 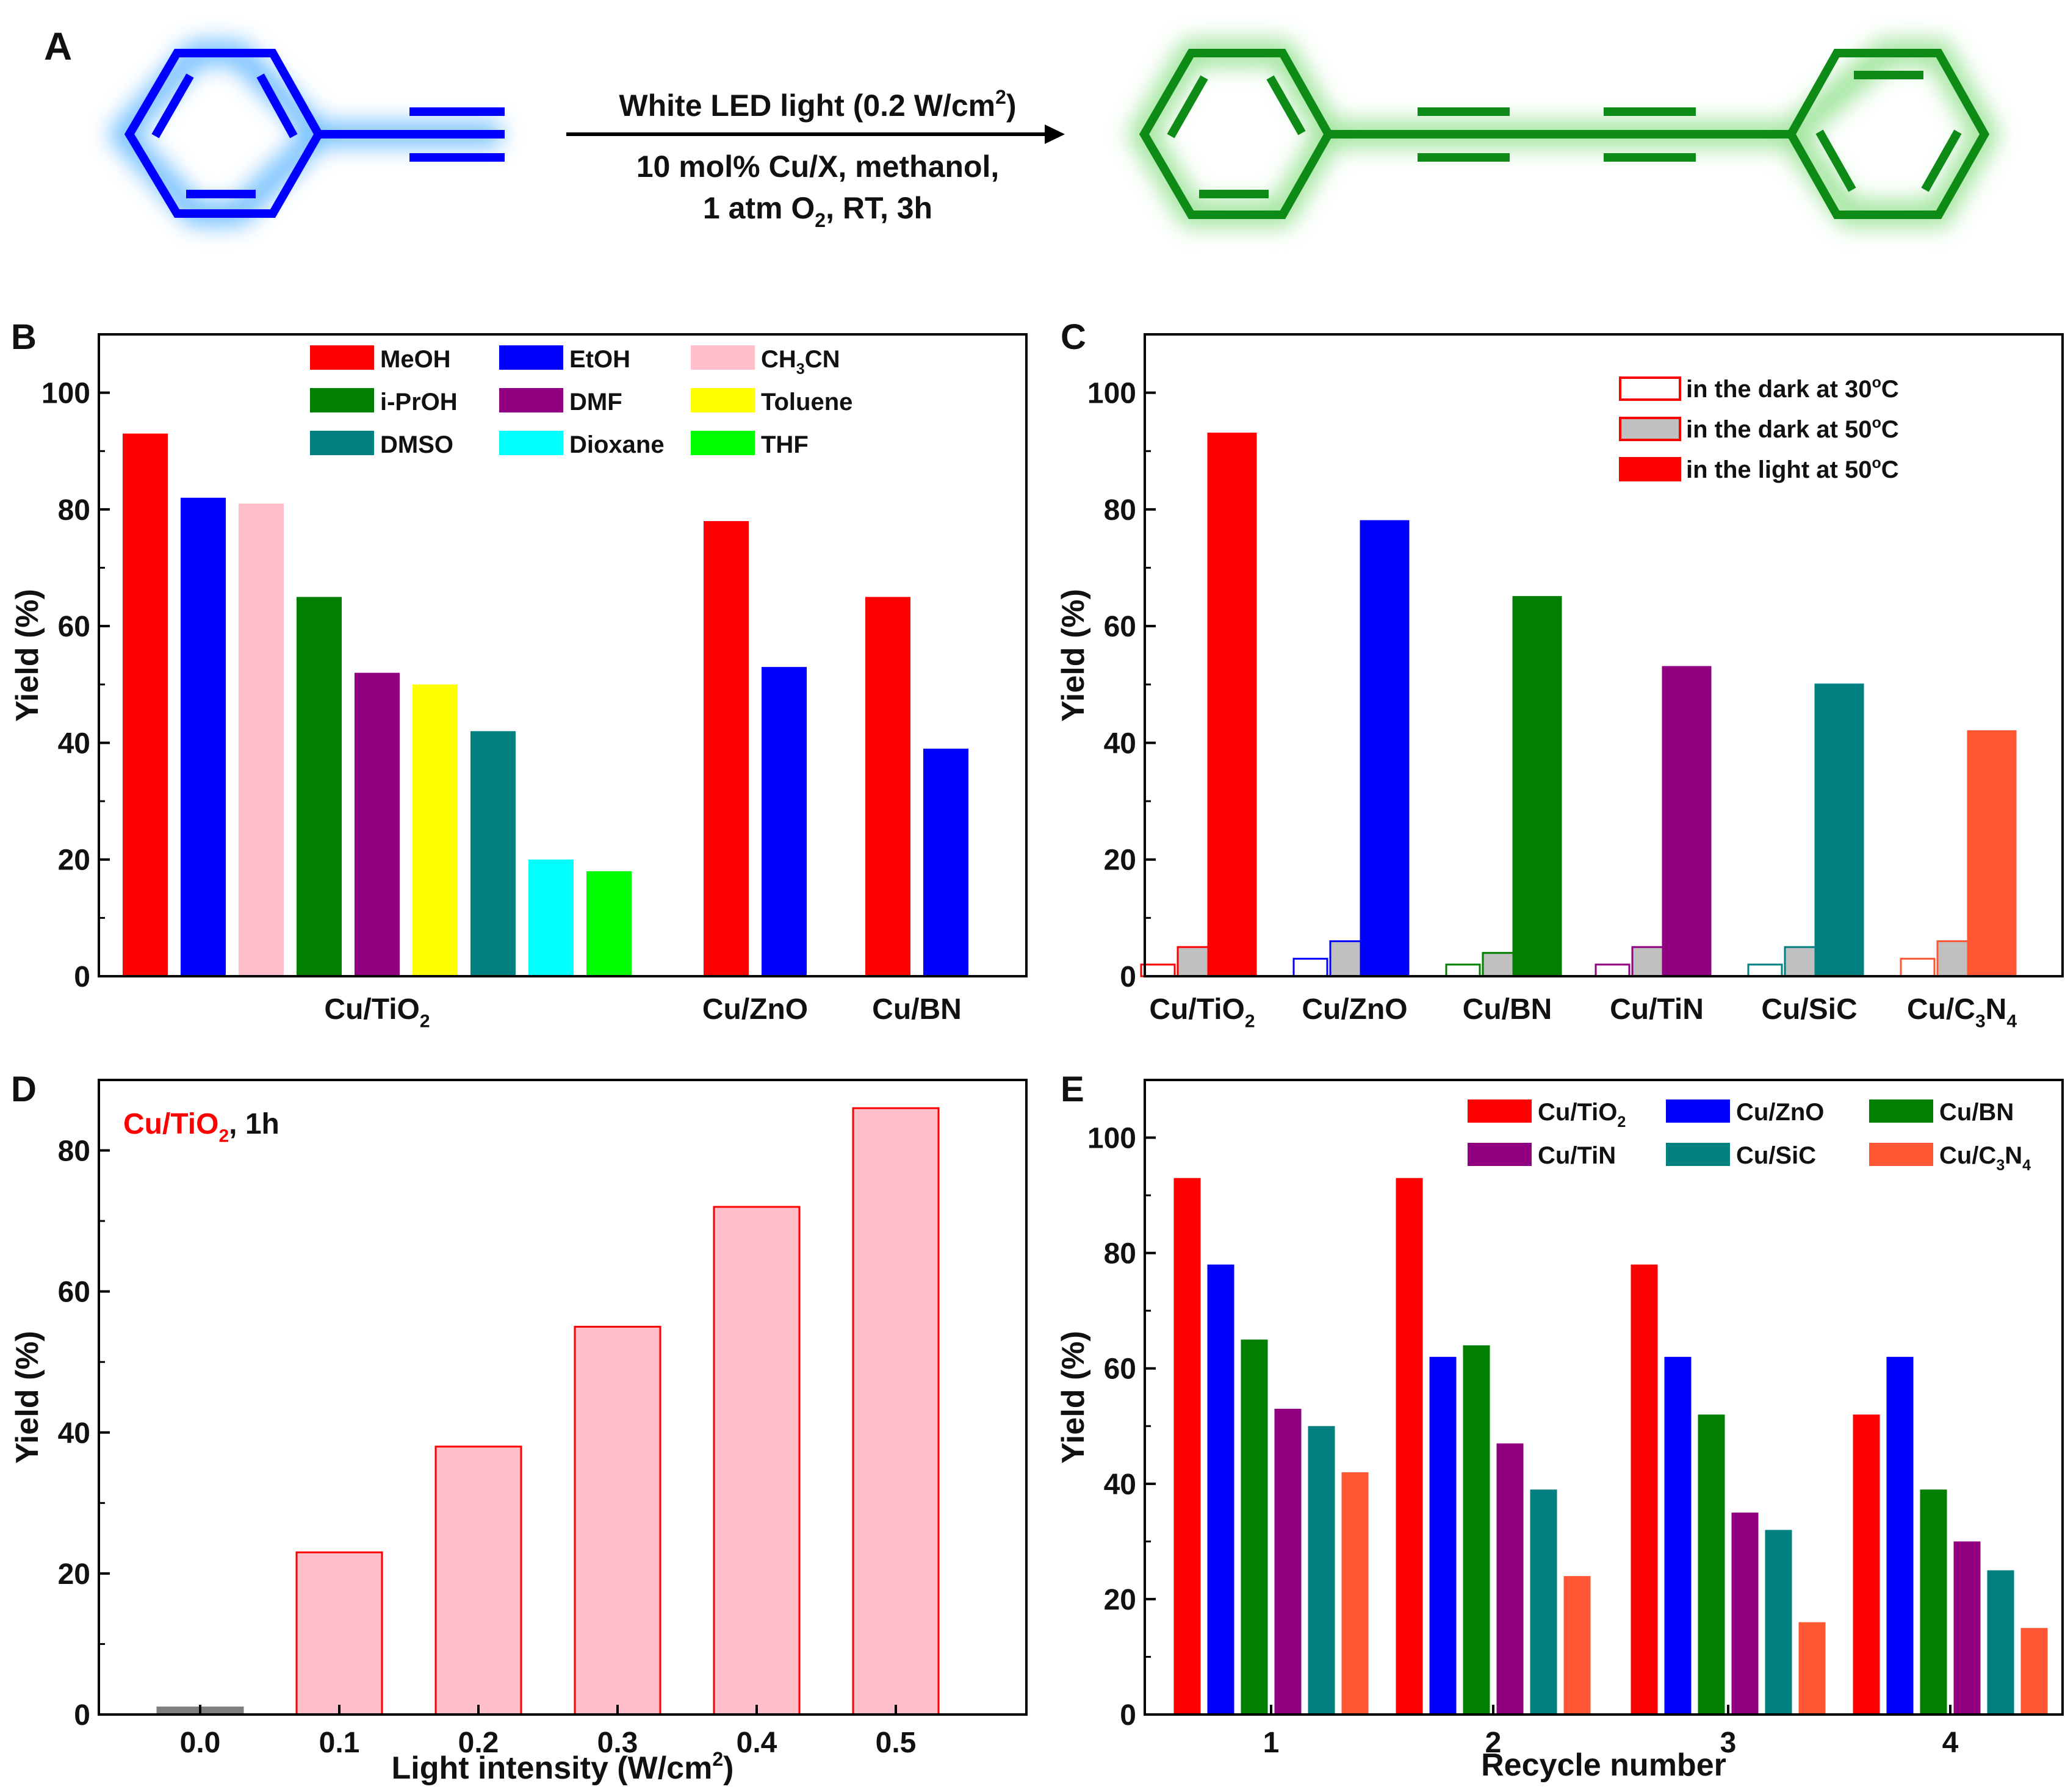 I want to click on panel-a-scheme: A White LED light (0.2 W/cm2) 10 mol%, so click(x=1022, y=127).